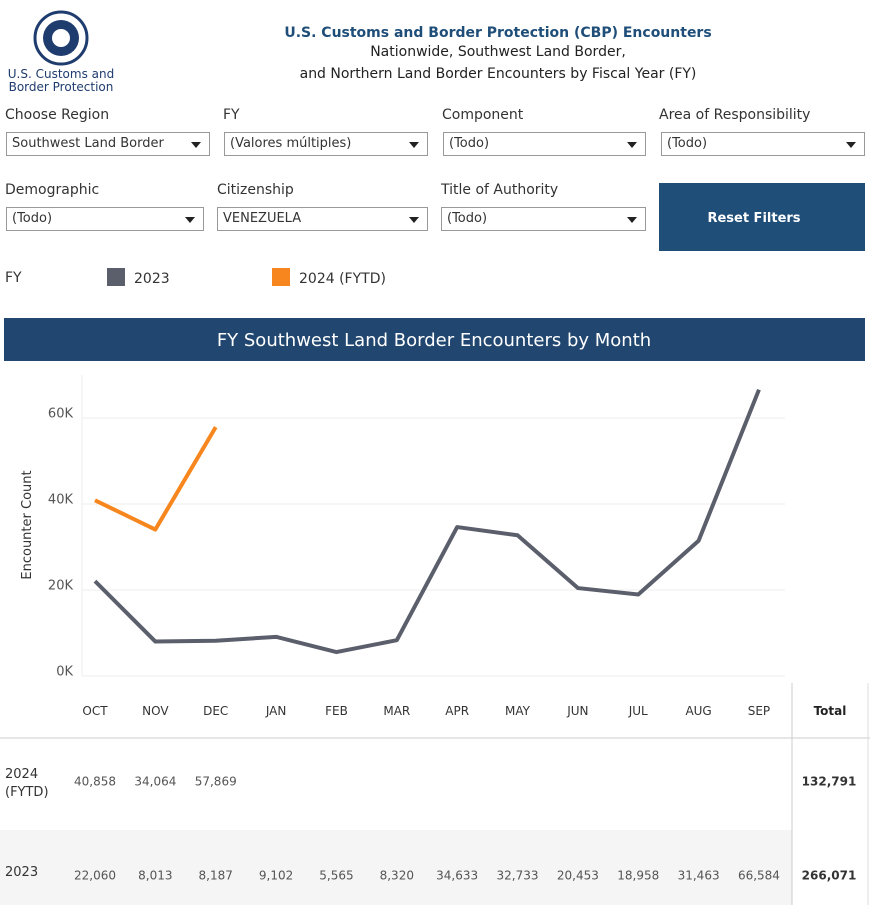 Image resolution: width=870 pixels, height=905 pixels. Describe the element at coordinates (396, 711) in the screenshot. I see `x-tick-label: MAR` at that location.